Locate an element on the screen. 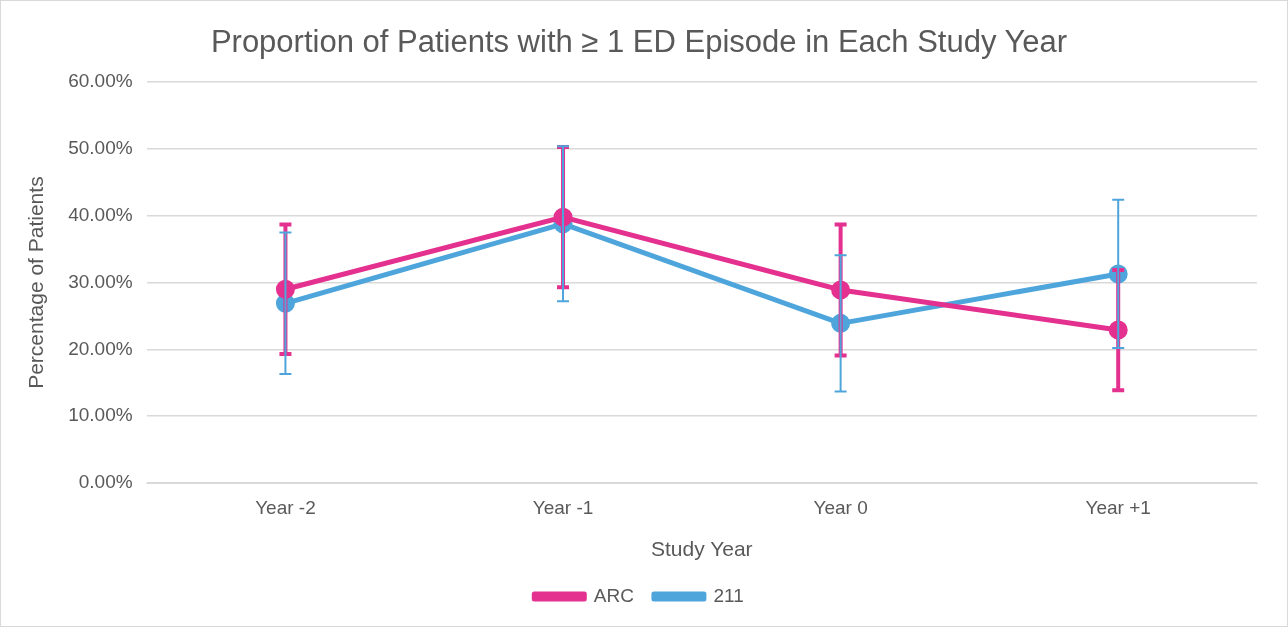 This screenshot has width=1288, height=627. y-axis-title: Percentage of Patients is located at coordinates (36, 282).